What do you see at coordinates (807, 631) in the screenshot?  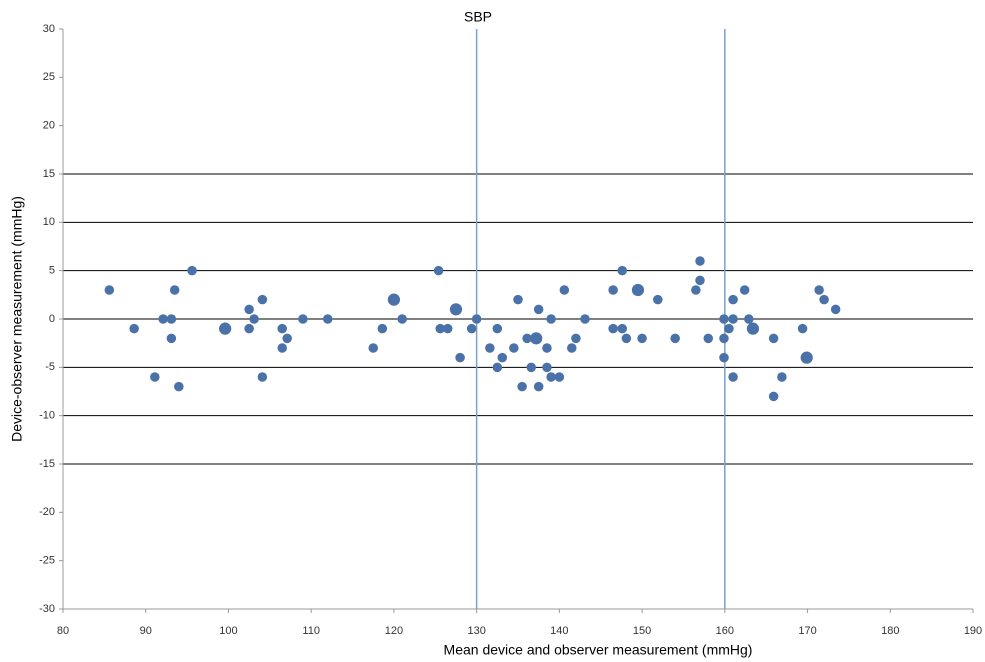 I see `x-tick-label: 170` at bounding box center [807, 631].